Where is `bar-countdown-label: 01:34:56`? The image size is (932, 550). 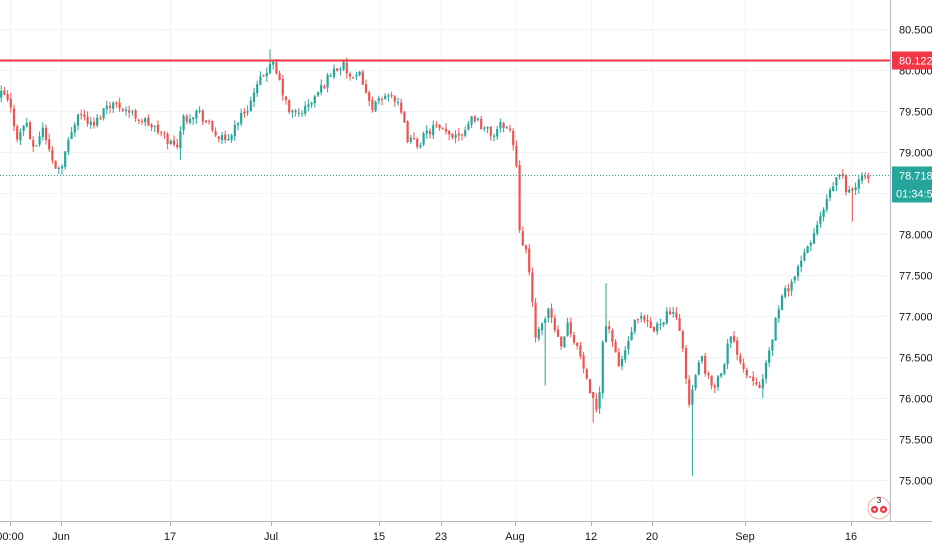
bar-countdown-label: 01:34:56 is located at coordinates (914, 195).